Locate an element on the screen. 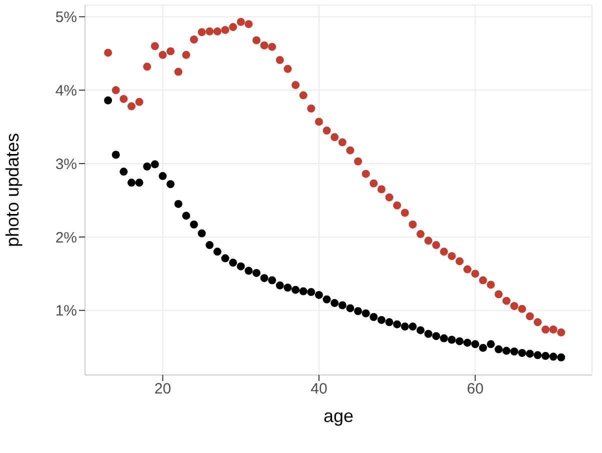 The height and width of the screenshot is (453, 602). y-tick-label: 3% is located at coordinates (66, 164).